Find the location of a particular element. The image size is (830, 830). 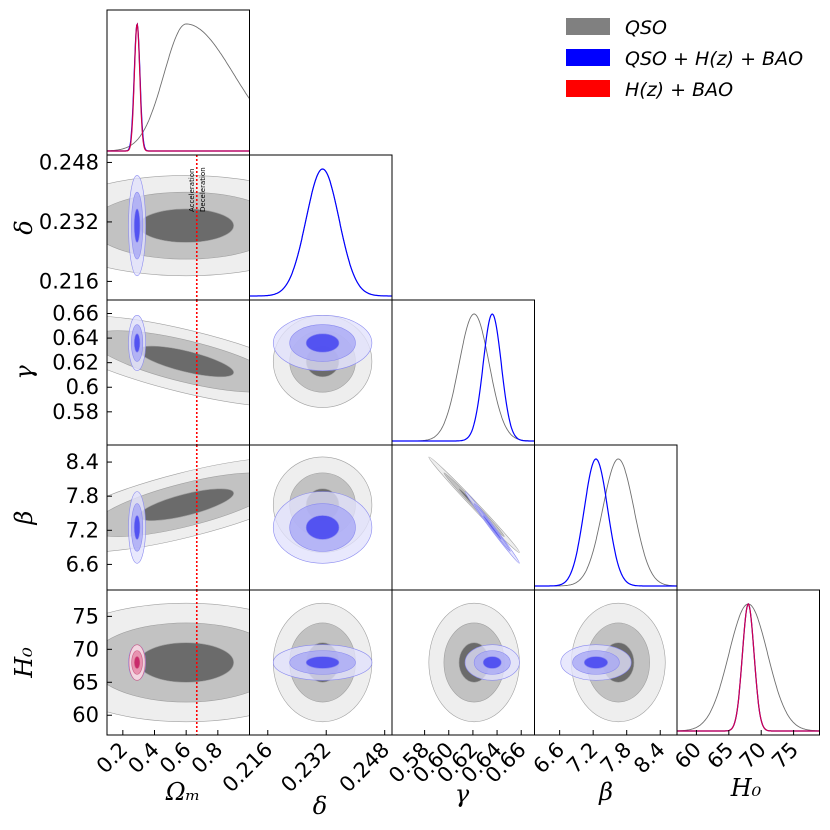

axis-label-x-H0: H₀ is located at coordinates (746, 788).